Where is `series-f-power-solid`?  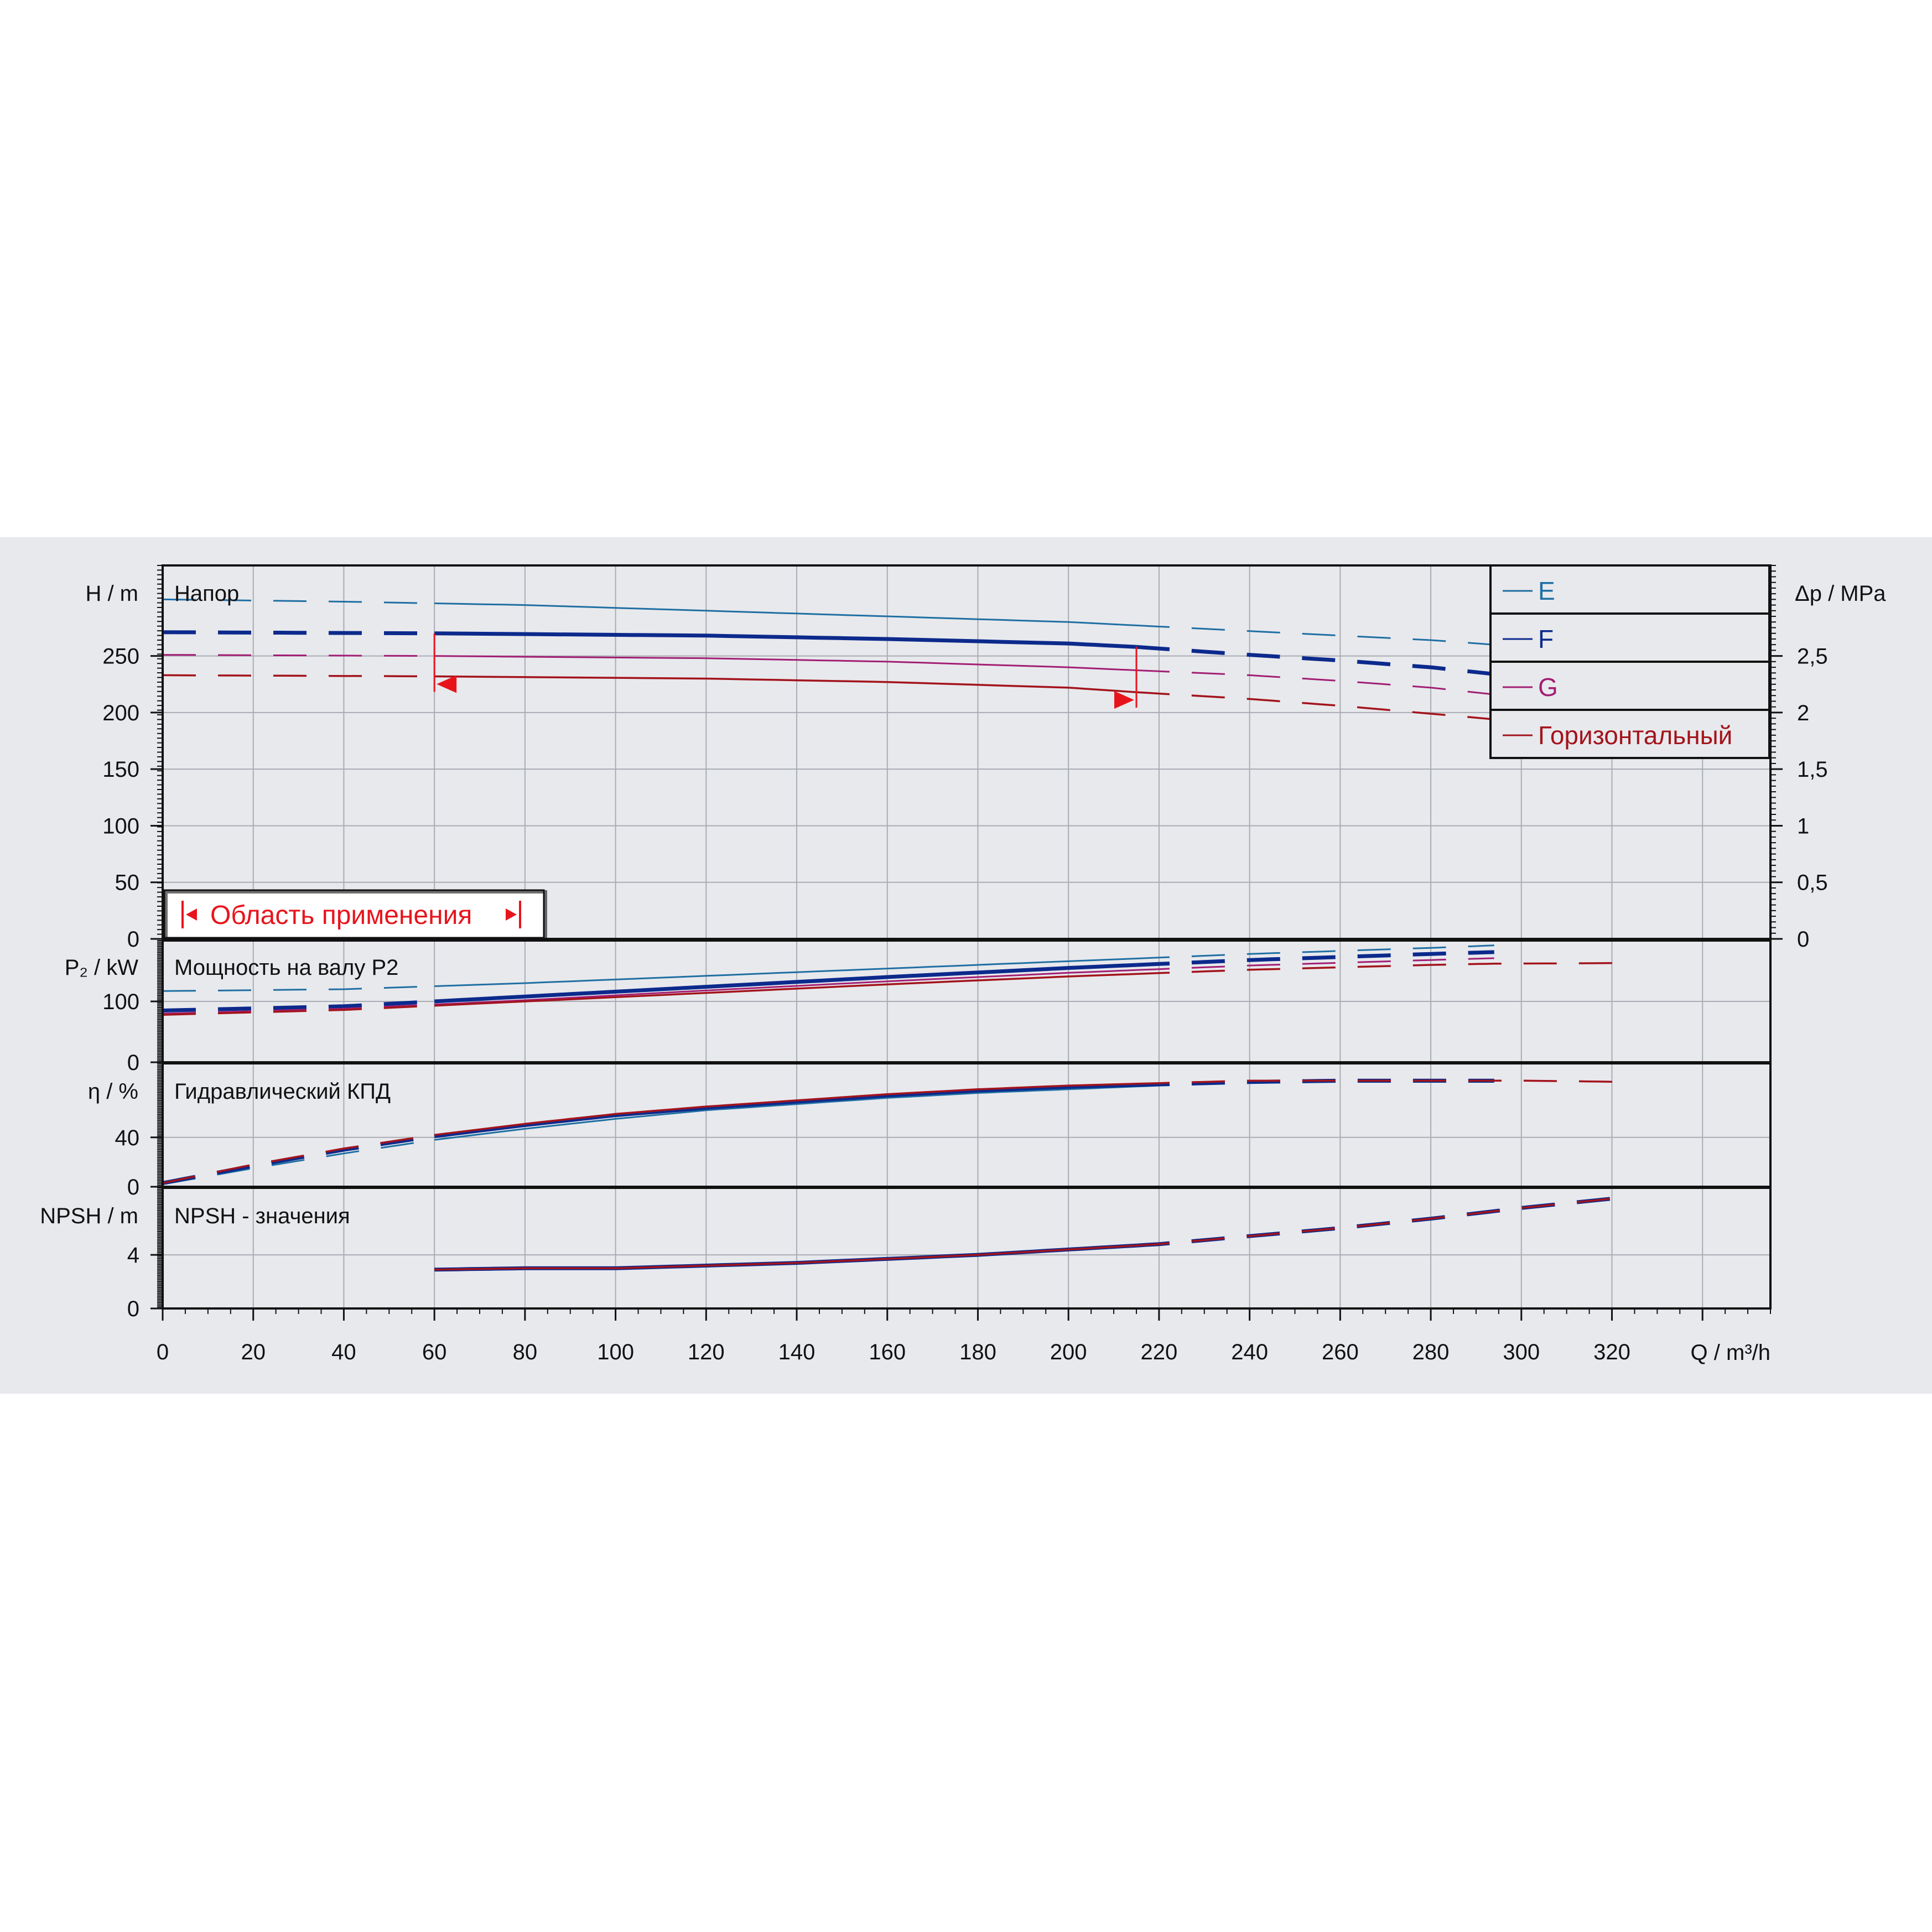 series-f-power-solid is located at coordinates (785, 984).